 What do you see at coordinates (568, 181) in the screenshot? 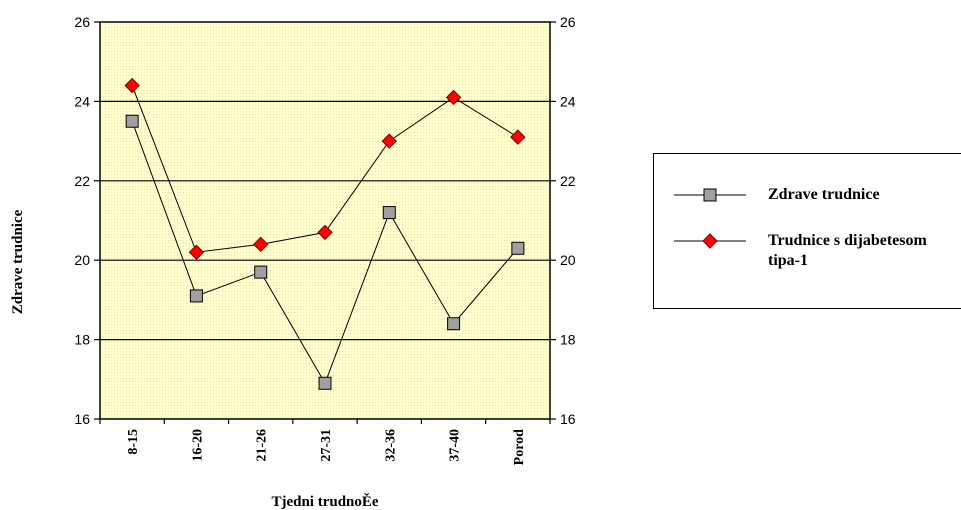
I see `y-tick-label-right: 22` at bounding box center [568, 181].